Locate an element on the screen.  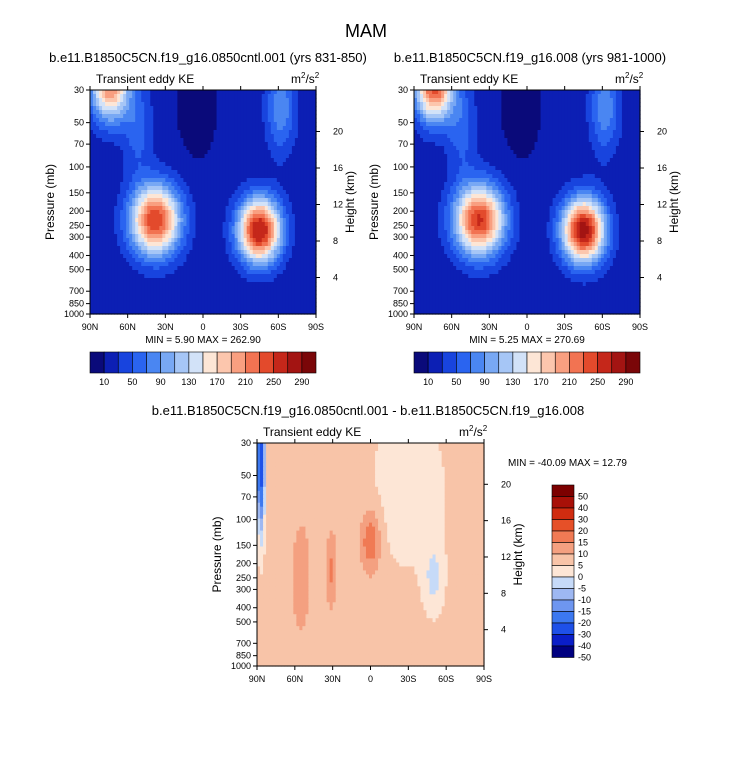
y-tick-label: 300 is located at coordinates (76, 237).